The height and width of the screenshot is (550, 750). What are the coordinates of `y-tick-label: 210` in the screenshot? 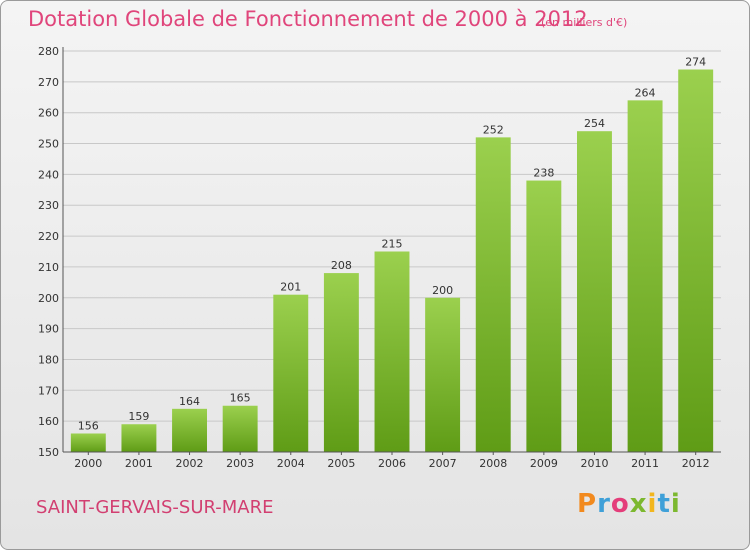 It's located at (48, 267).